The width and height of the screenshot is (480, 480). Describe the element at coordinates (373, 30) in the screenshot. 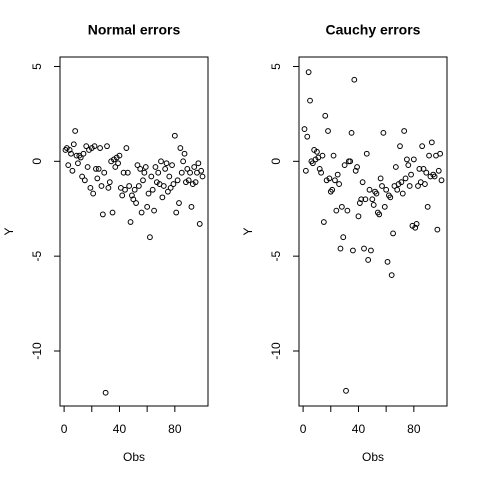

I see `panel-title: Cauchy errors` at that location.